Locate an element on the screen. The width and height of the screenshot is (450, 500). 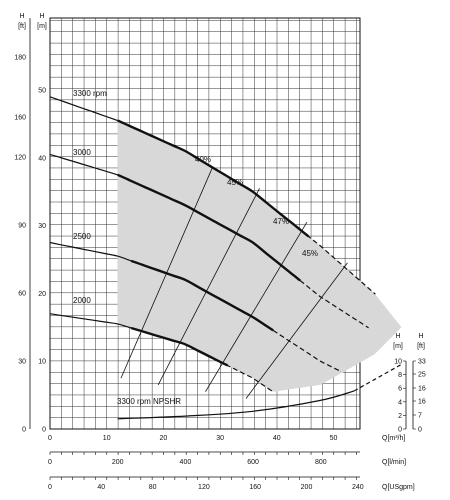
npsh-m-tick: 8 is located at coordinates (400, 375).